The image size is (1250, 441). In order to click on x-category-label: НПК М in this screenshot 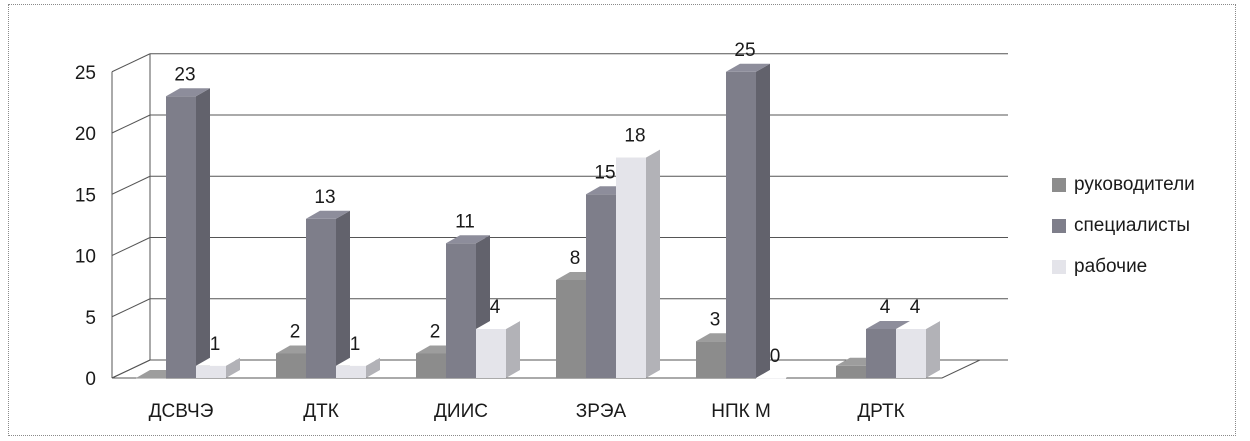, I will do `click(741, 411)`.